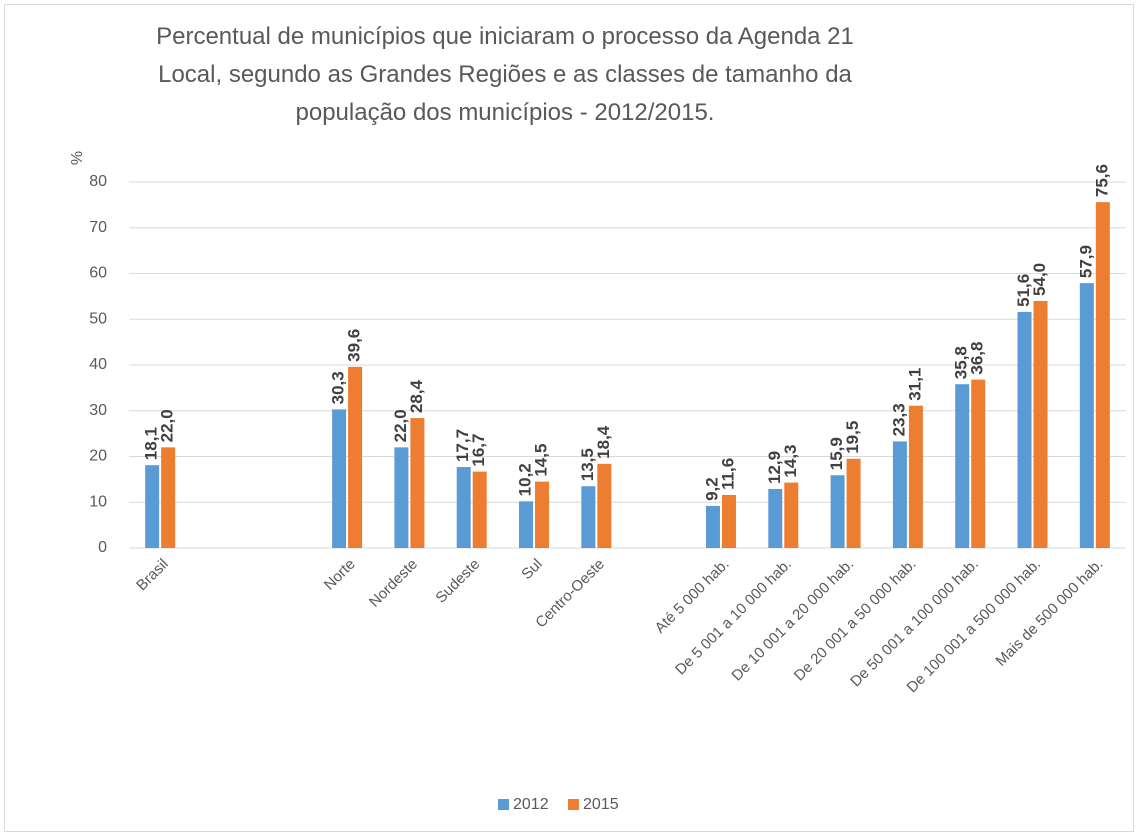 Image resolution: width=1140 pixels, height=836 pixels. I want to click on x-tick-label: De 20 001 a 50 000 hab., so click(855, 620).